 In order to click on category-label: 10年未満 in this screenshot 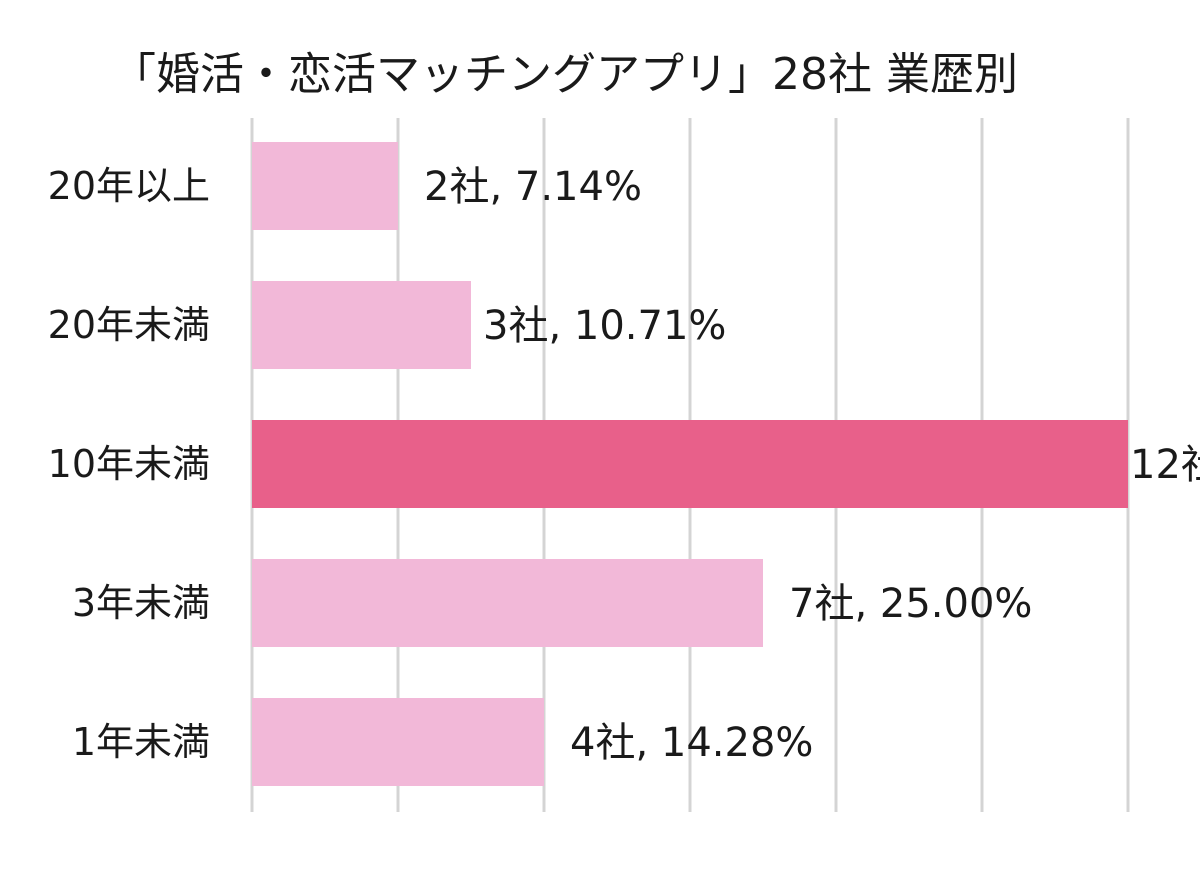, I will do `click(129, 464)`.